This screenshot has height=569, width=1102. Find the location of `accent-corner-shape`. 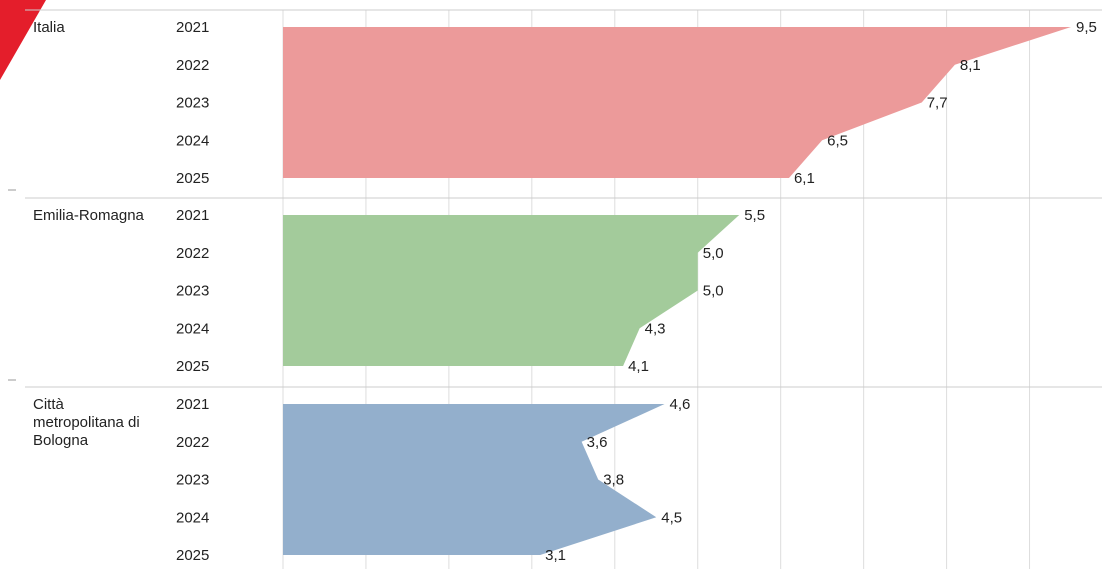

accent-corner-shape is located at coordinates (23, 40).